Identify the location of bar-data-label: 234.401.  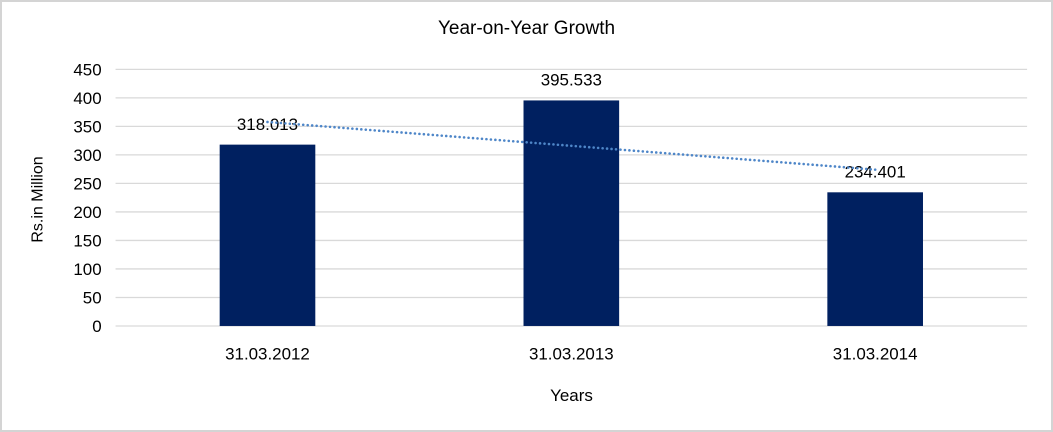
(875, 171).